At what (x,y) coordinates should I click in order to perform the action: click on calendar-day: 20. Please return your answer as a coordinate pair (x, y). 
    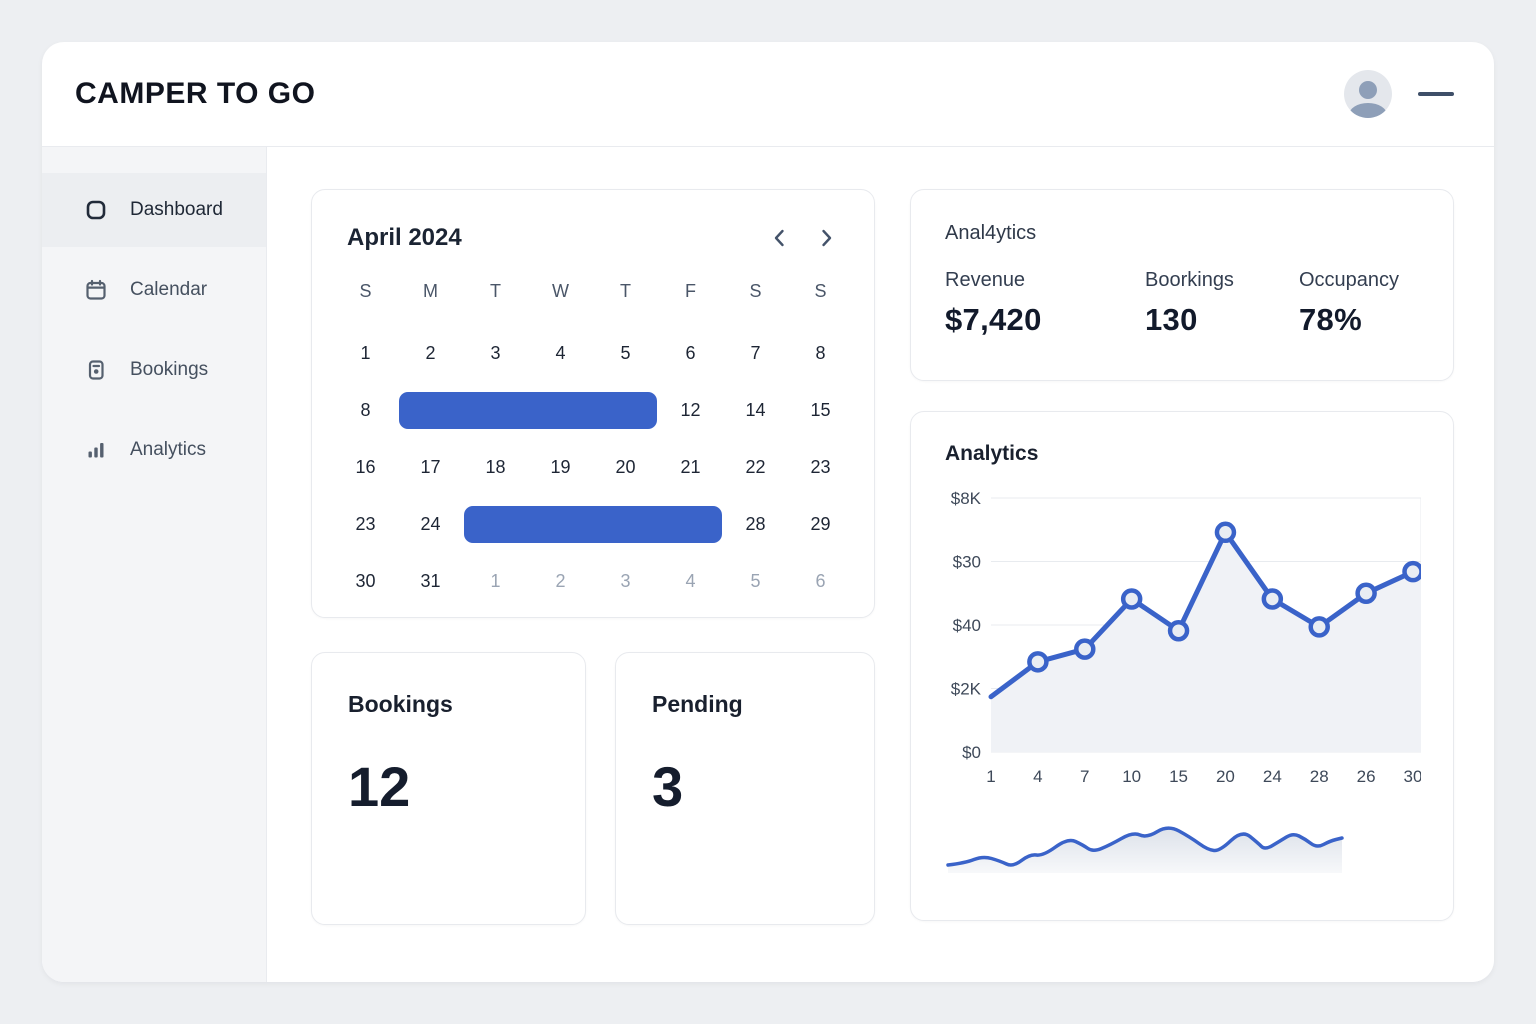
    Looking at the image, I should click on (625, 467).